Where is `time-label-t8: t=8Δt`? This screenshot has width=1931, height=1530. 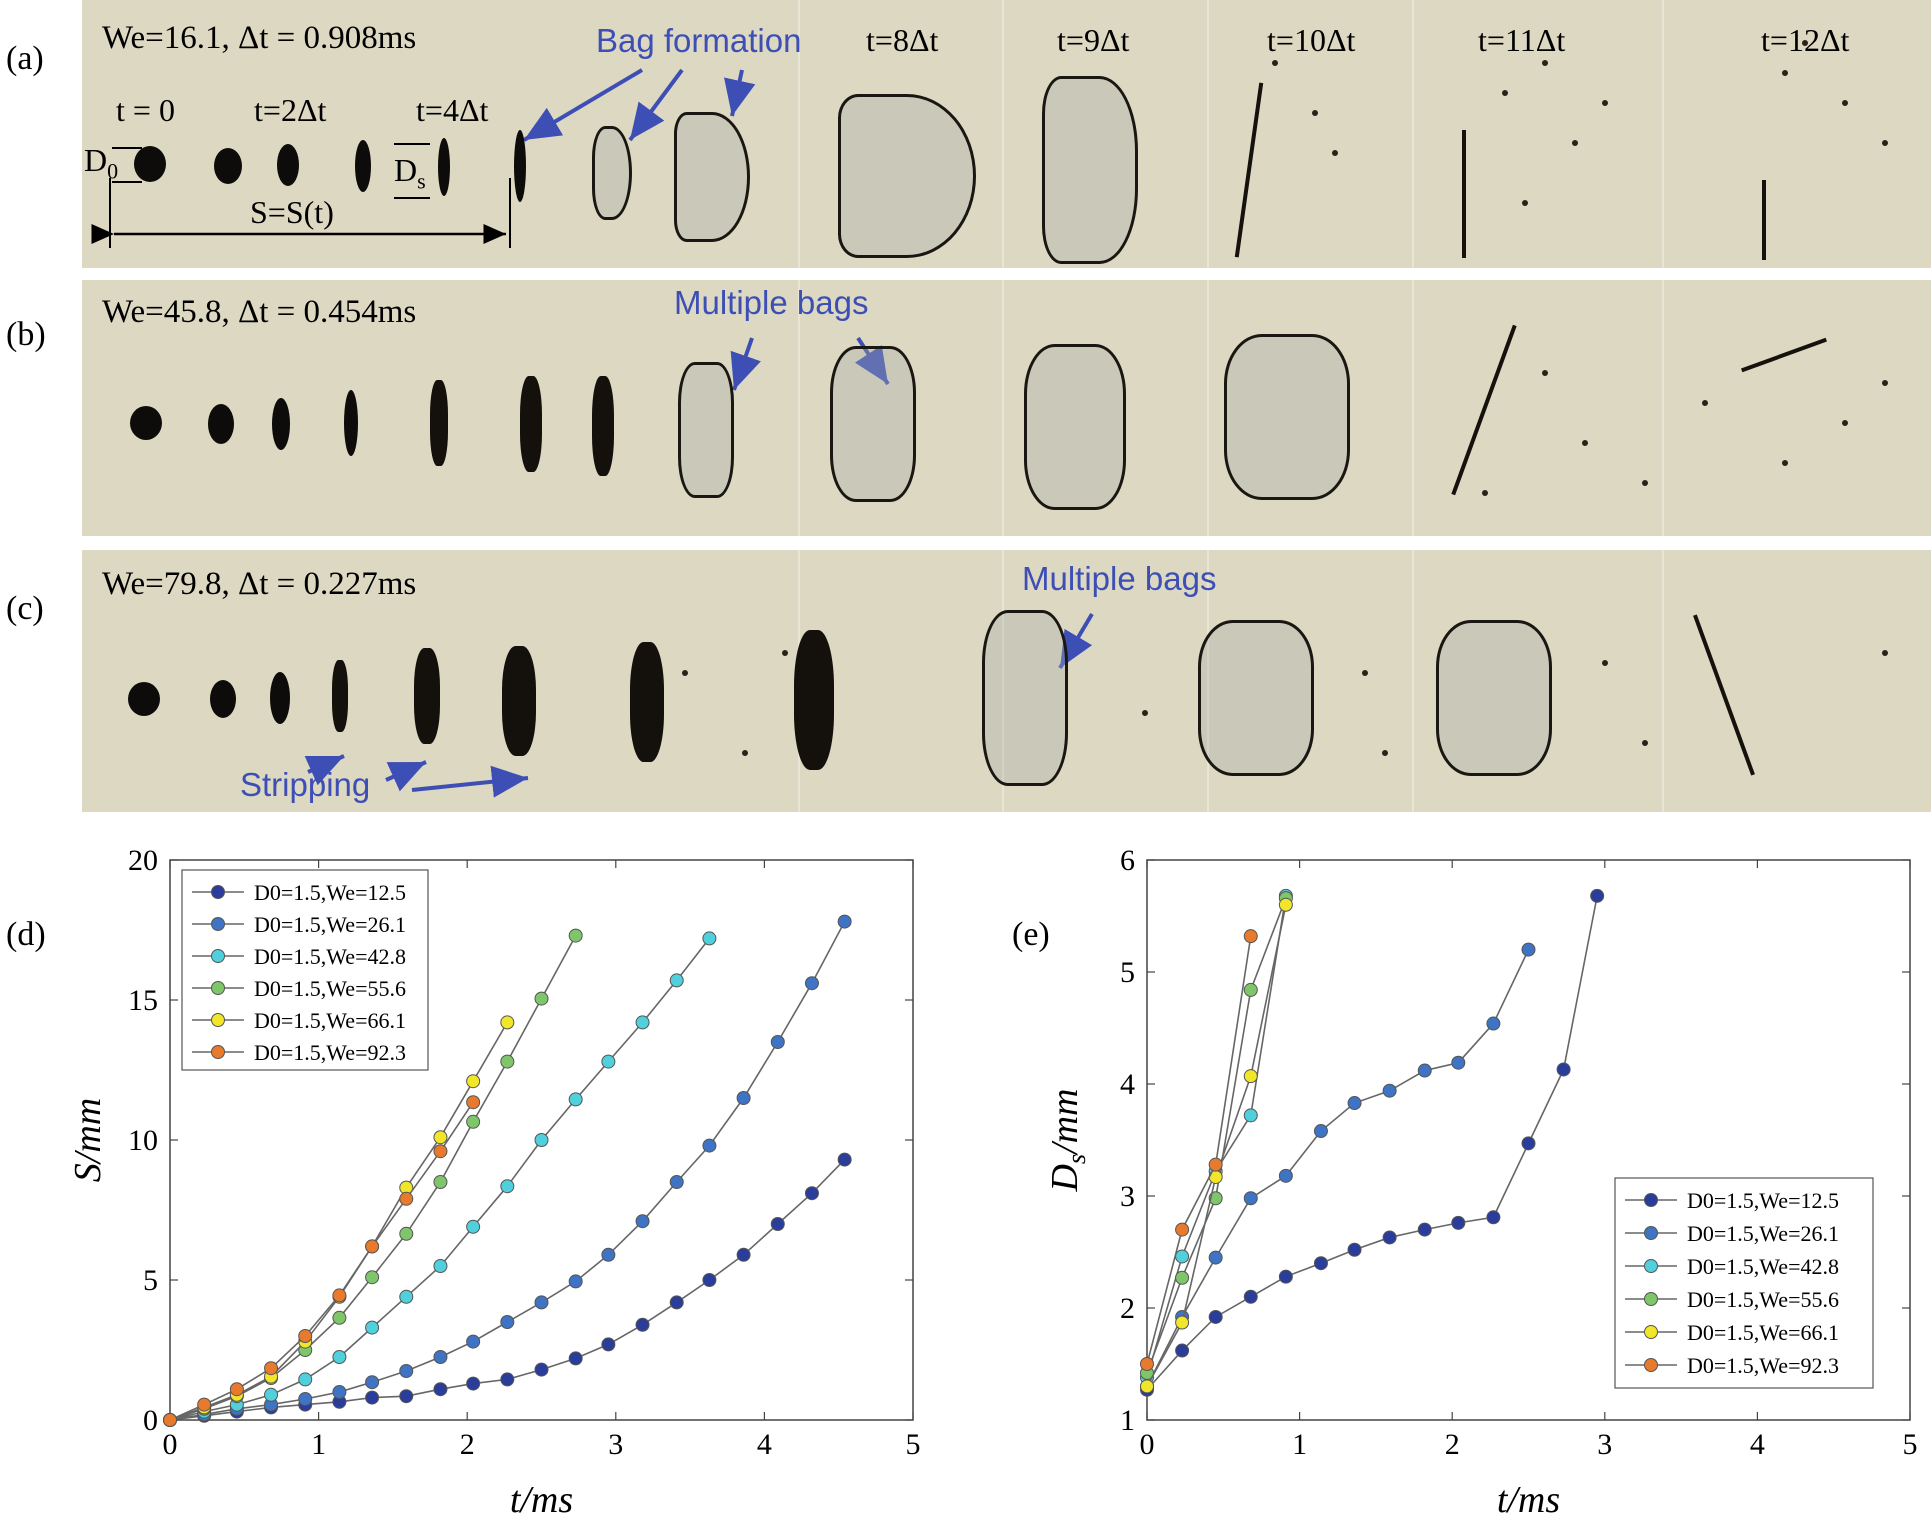 time-label-t8: t=8Δt is located at coordinates (902, 40).